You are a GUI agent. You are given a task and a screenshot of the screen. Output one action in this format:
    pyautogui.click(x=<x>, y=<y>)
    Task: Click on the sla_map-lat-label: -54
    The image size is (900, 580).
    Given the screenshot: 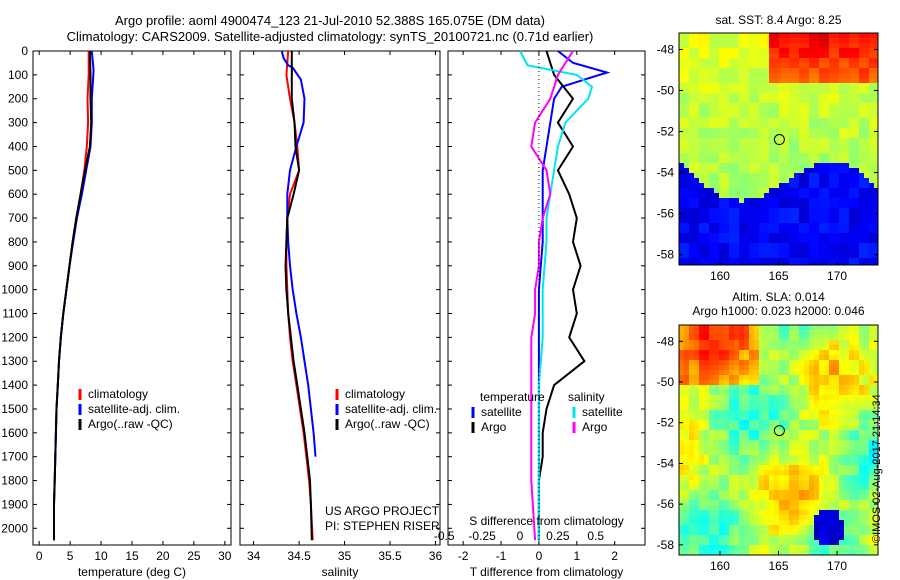 What is the action you would take?
    pyautogui.click(x=666, y=463)
    